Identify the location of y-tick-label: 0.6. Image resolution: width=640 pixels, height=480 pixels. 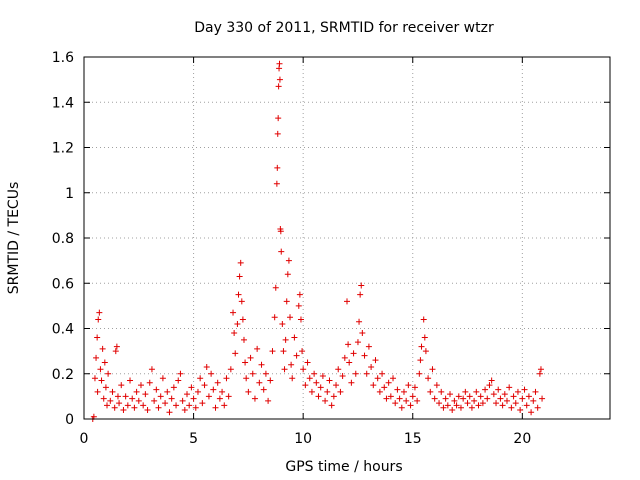
(63, 284).